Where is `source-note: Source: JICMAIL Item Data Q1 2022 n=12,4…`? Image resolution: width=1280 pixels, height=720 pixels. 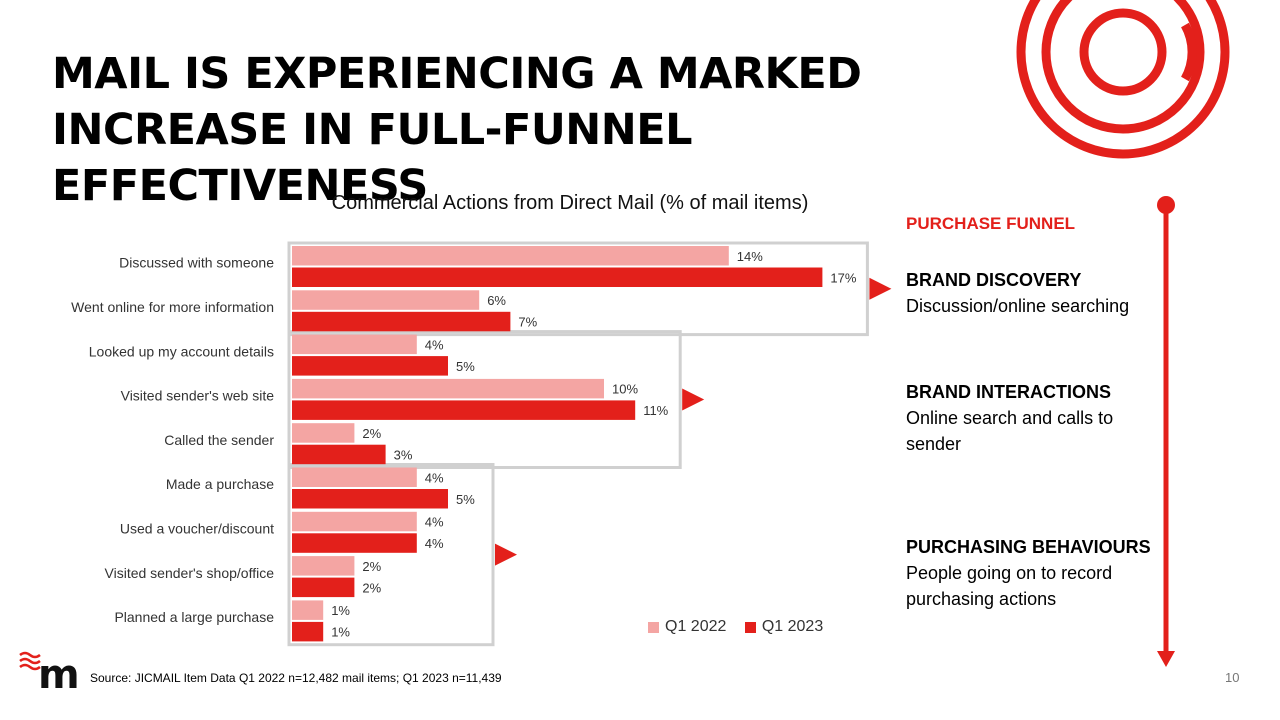
source-note: Source: JICMAIL Item Data Q1 2022 n=12,4… is located at coordinates (296, 678).